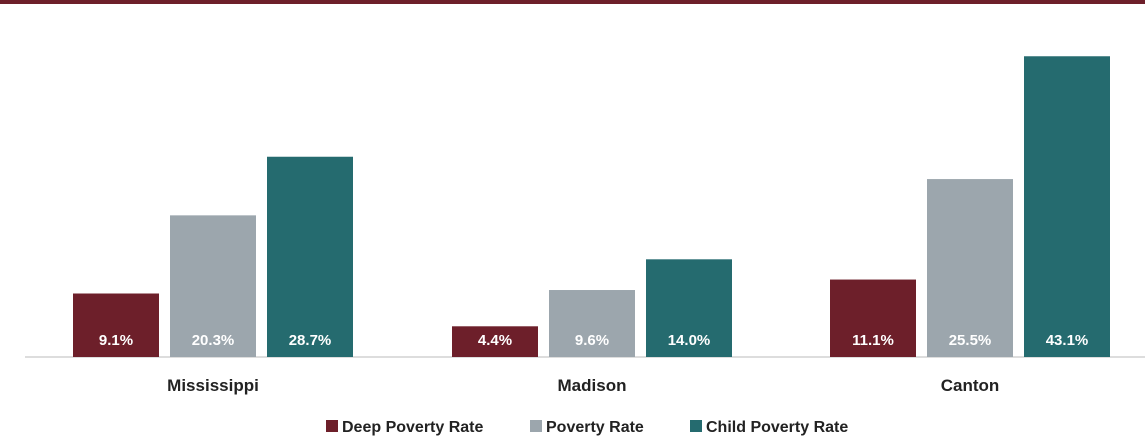 The image size is (1145, 438). I want to click on category-label-canton: Canton, so click(970, 385).